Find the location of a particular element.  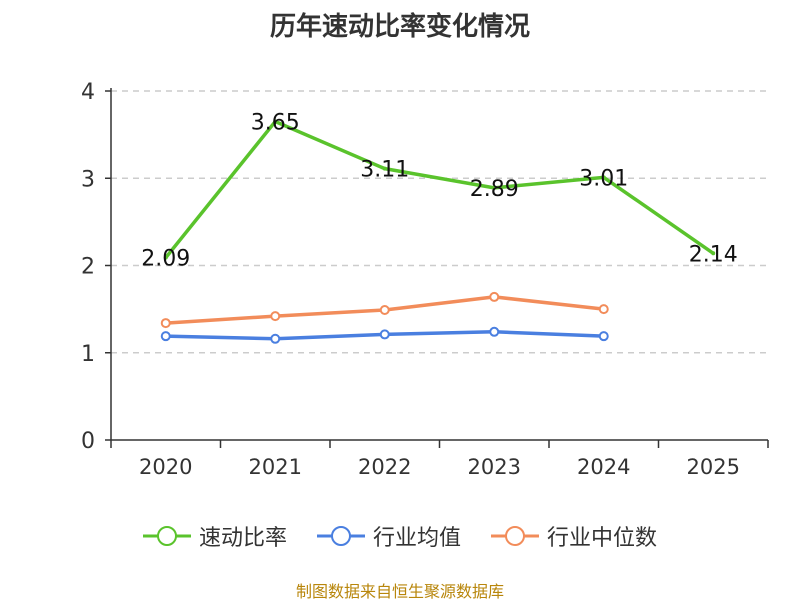

y-tick-label: 3 is located at coordinates (88, 179).